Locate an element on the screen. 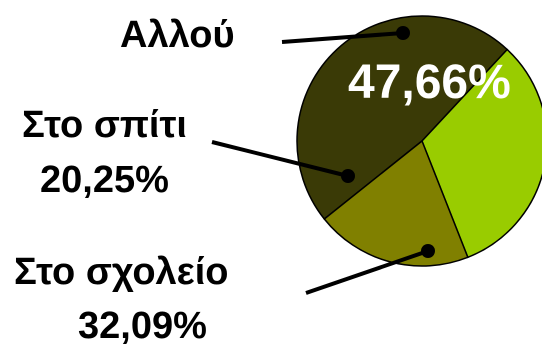  label-allou: Αλλού is located at coordinates (177, 35).